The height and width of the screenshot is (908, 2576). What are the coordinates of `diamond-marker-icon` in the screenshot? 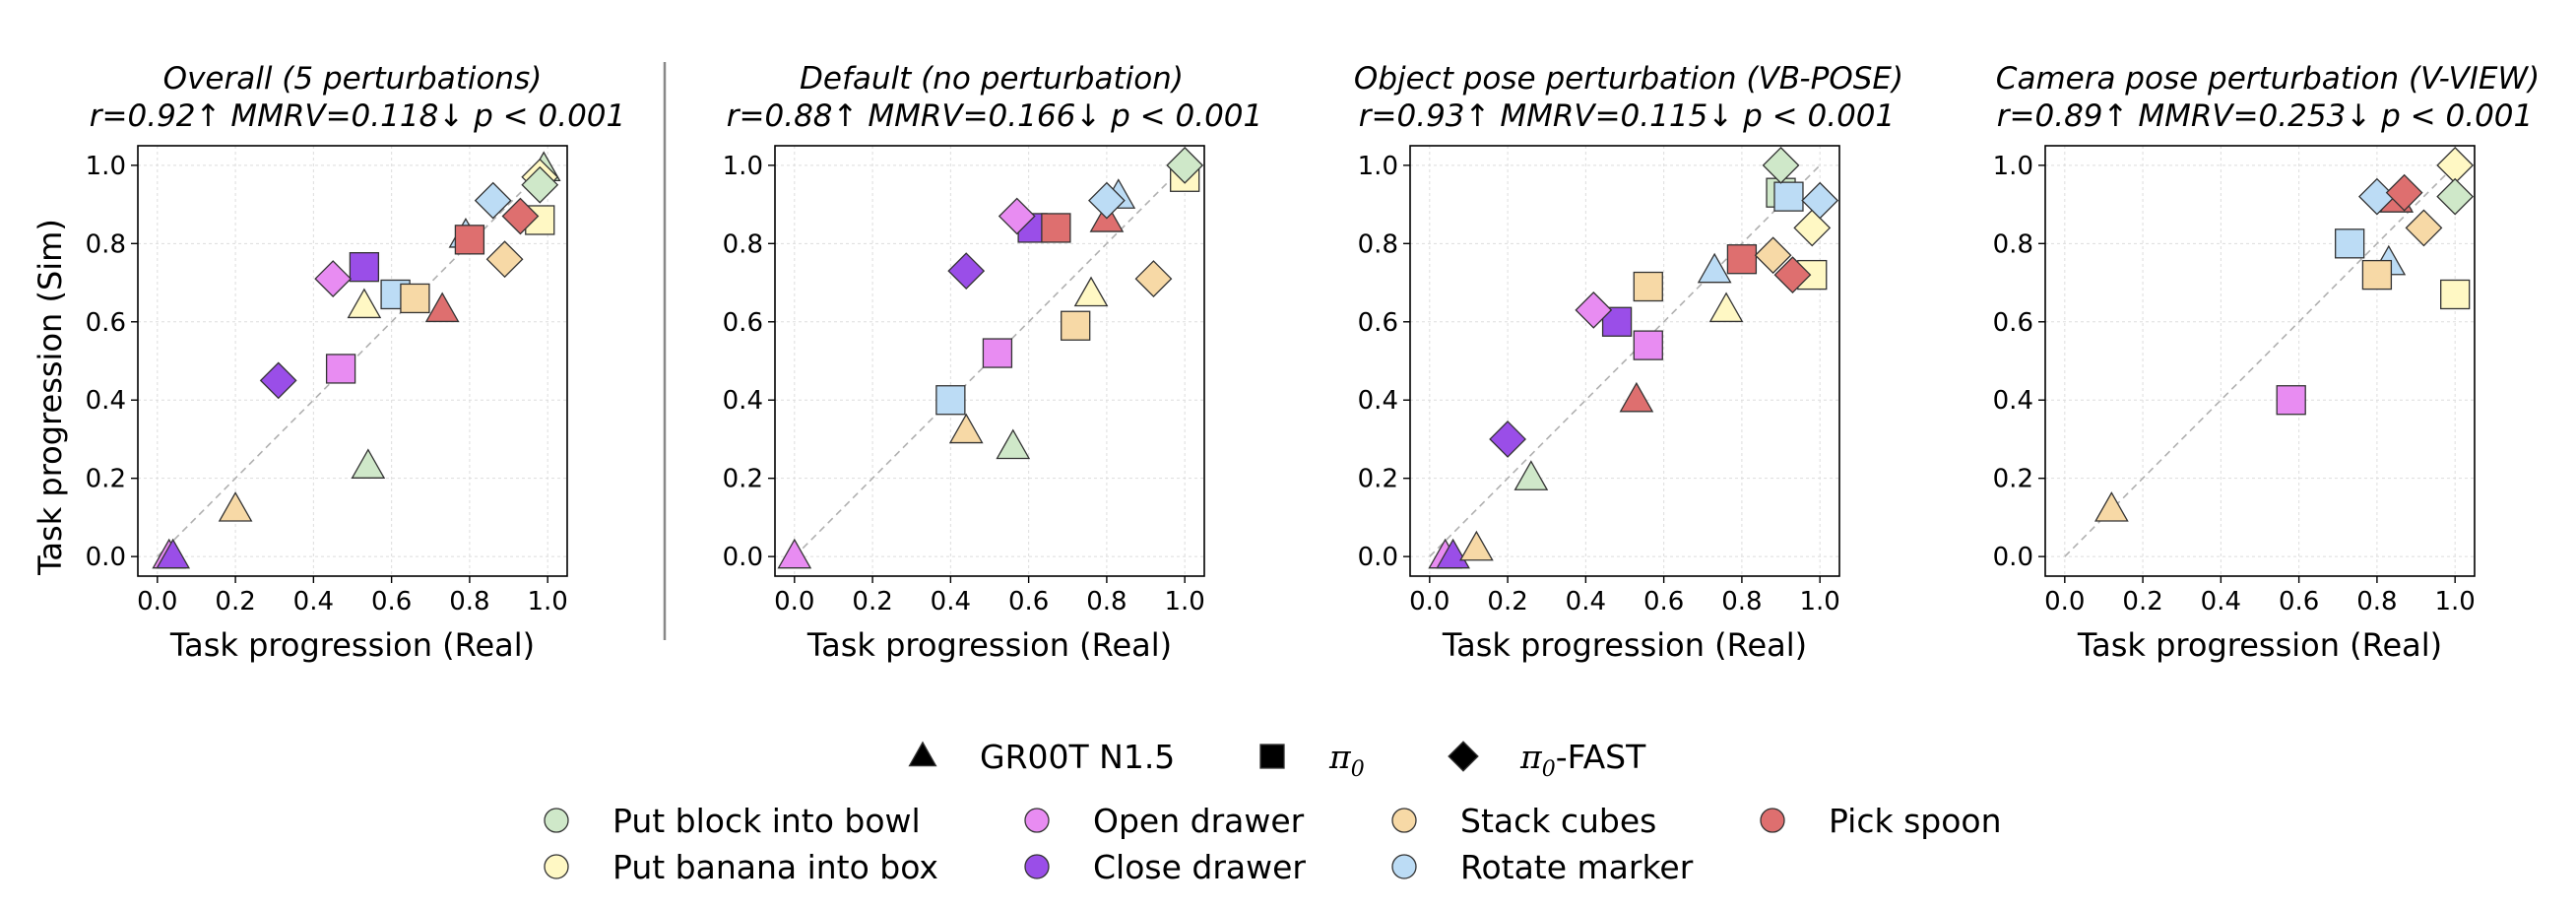 It's located at (1463, 756).